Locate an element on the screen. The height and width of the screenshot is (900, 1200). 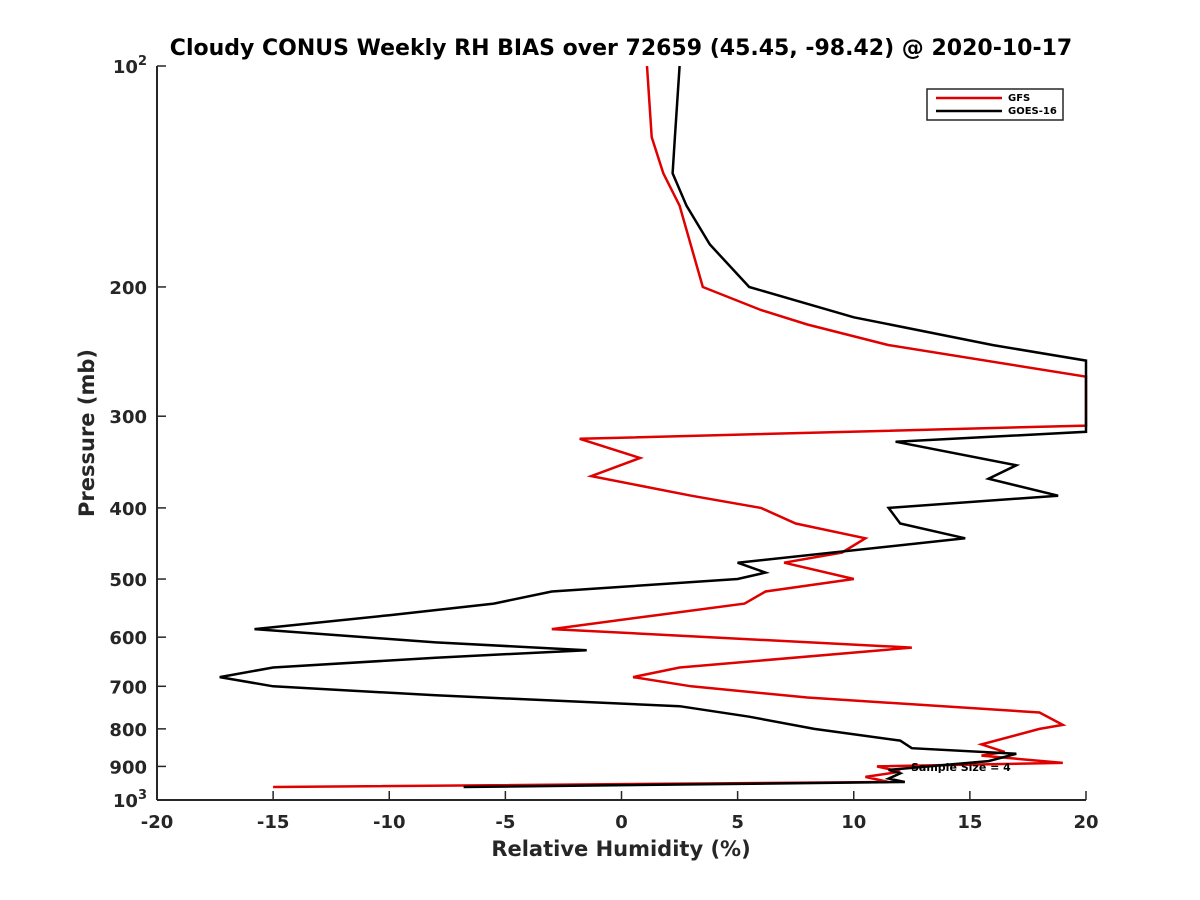
x-tick-label: 0 is located at coordinates (621, 822).